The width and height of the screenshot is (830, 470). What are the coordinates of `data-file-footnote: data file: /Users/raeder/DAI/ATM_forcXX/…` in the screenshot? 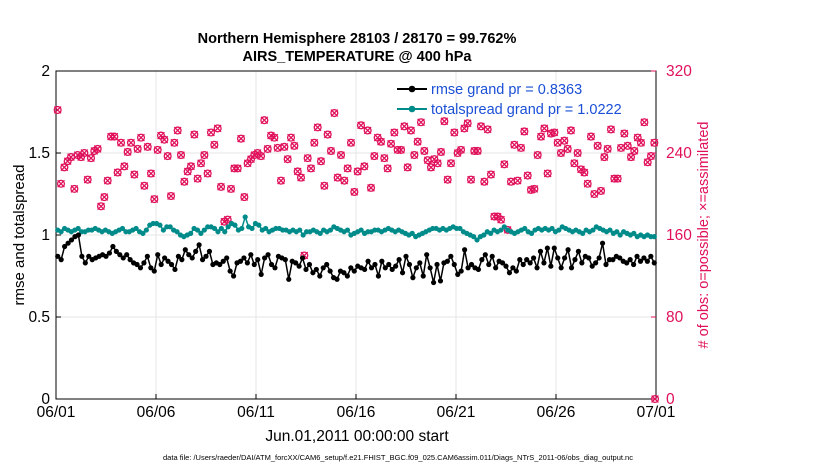 It's located at (398, 457).